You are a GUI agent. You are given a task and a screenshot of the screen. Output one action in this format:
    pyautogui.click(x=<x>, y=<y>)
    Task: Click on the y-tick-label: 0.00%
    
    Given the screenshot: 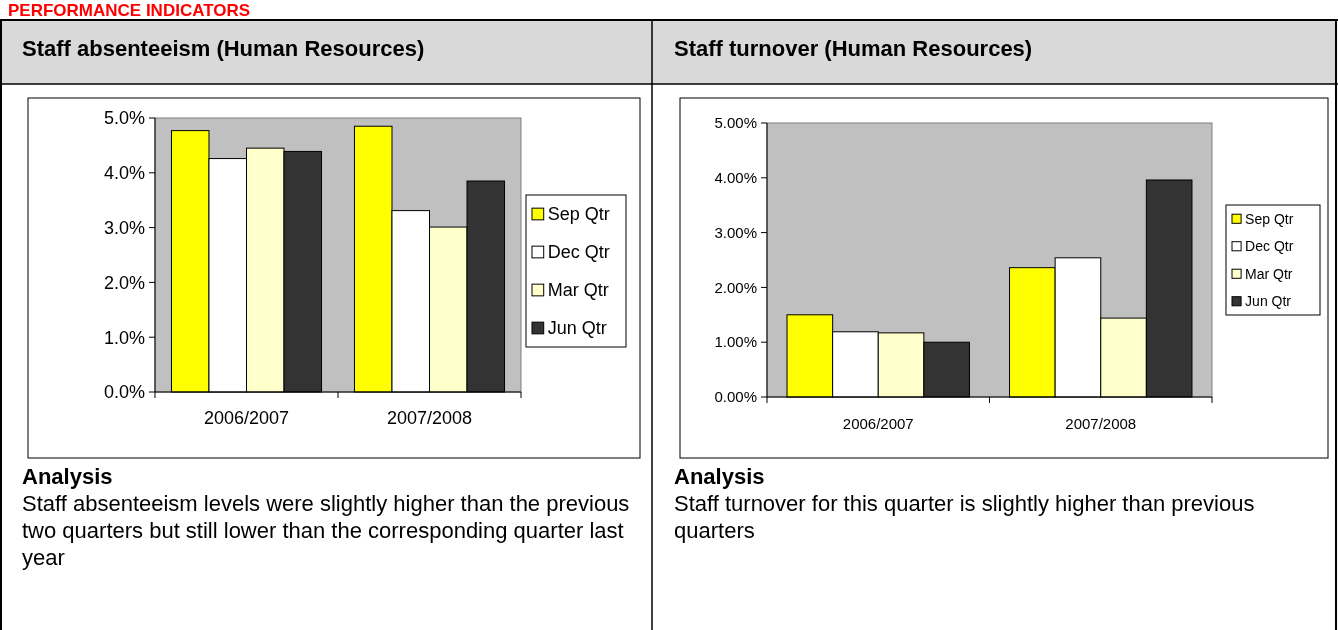 What is the action you would take?
    pyautogui.click(x=735, y=397)
    